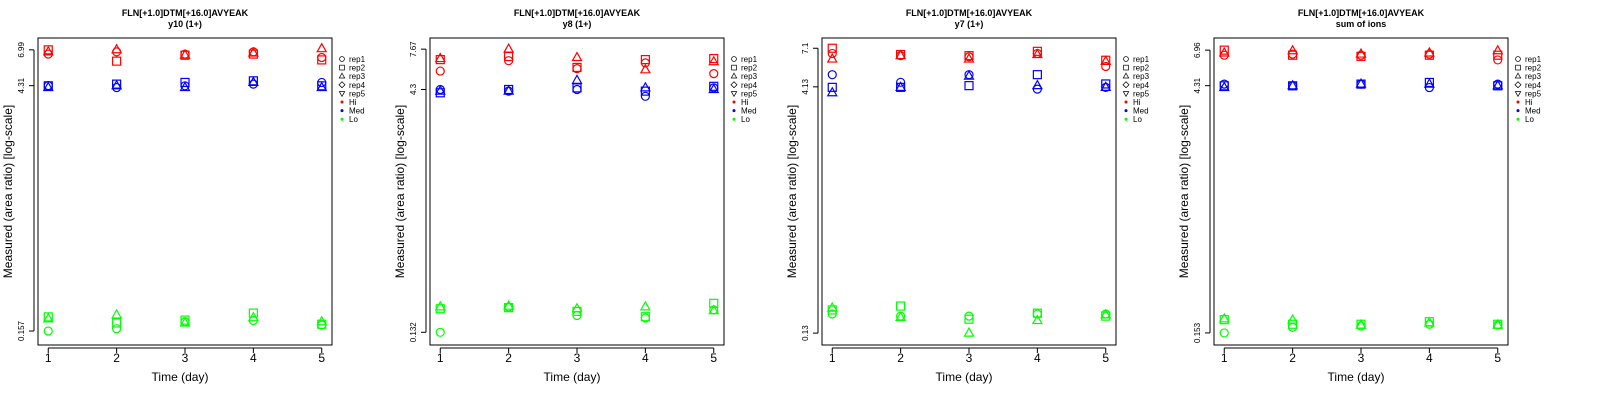 This screenshot has width=1600, height=400. What do you see at coordinates (400, 191) in the screenshot?
I see `y-axis-label: Measured (area ratio) [log-scale]` at bounding box center [400, 191].